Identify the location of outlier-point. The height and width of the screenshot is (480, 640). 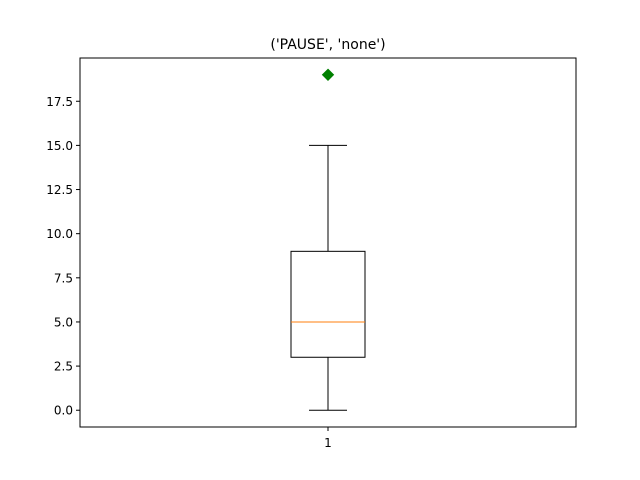
(328, 74).